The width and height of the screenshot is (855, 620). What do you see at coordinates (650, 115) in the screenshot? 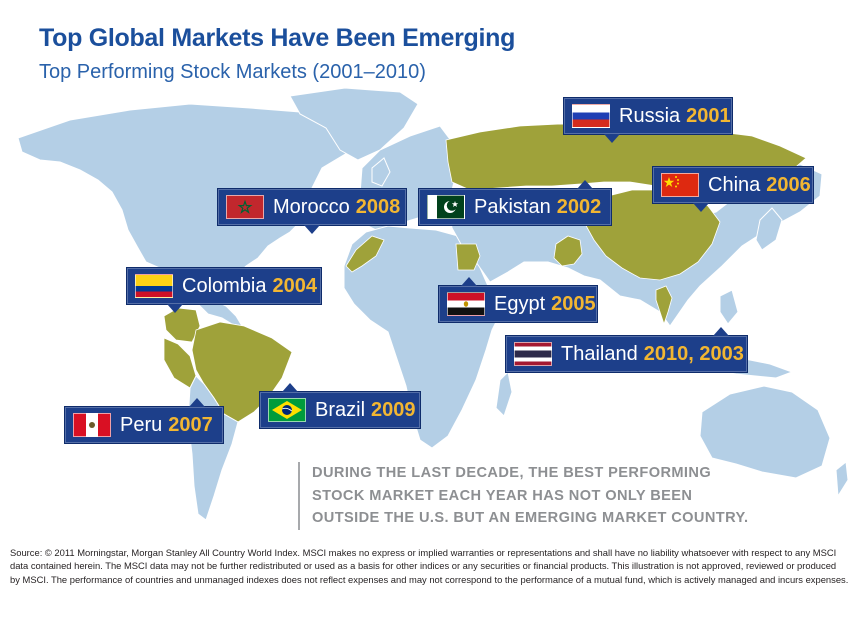
I see `country-name: Russia` at bounding box center [650, 115].